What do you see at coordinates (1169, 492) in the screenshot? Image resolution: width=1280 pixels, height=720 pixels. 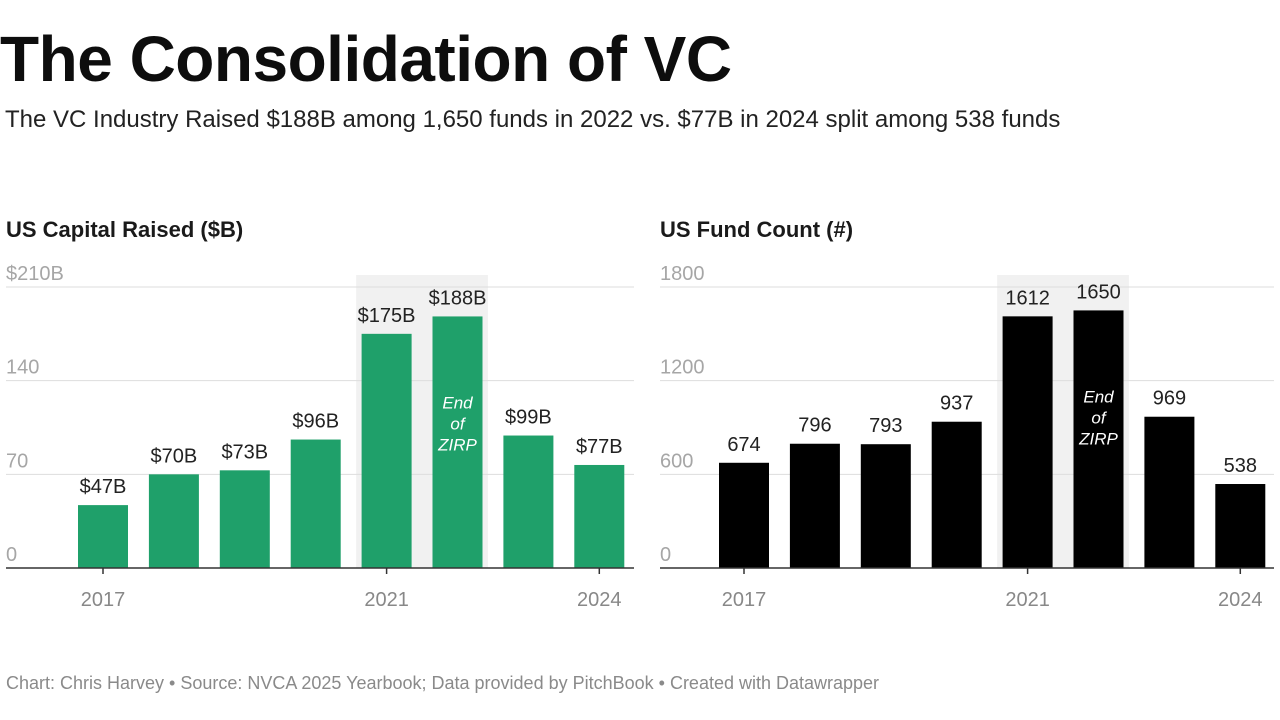 I see `fund-count-bar-2023` at bounding box center [1169, 492].